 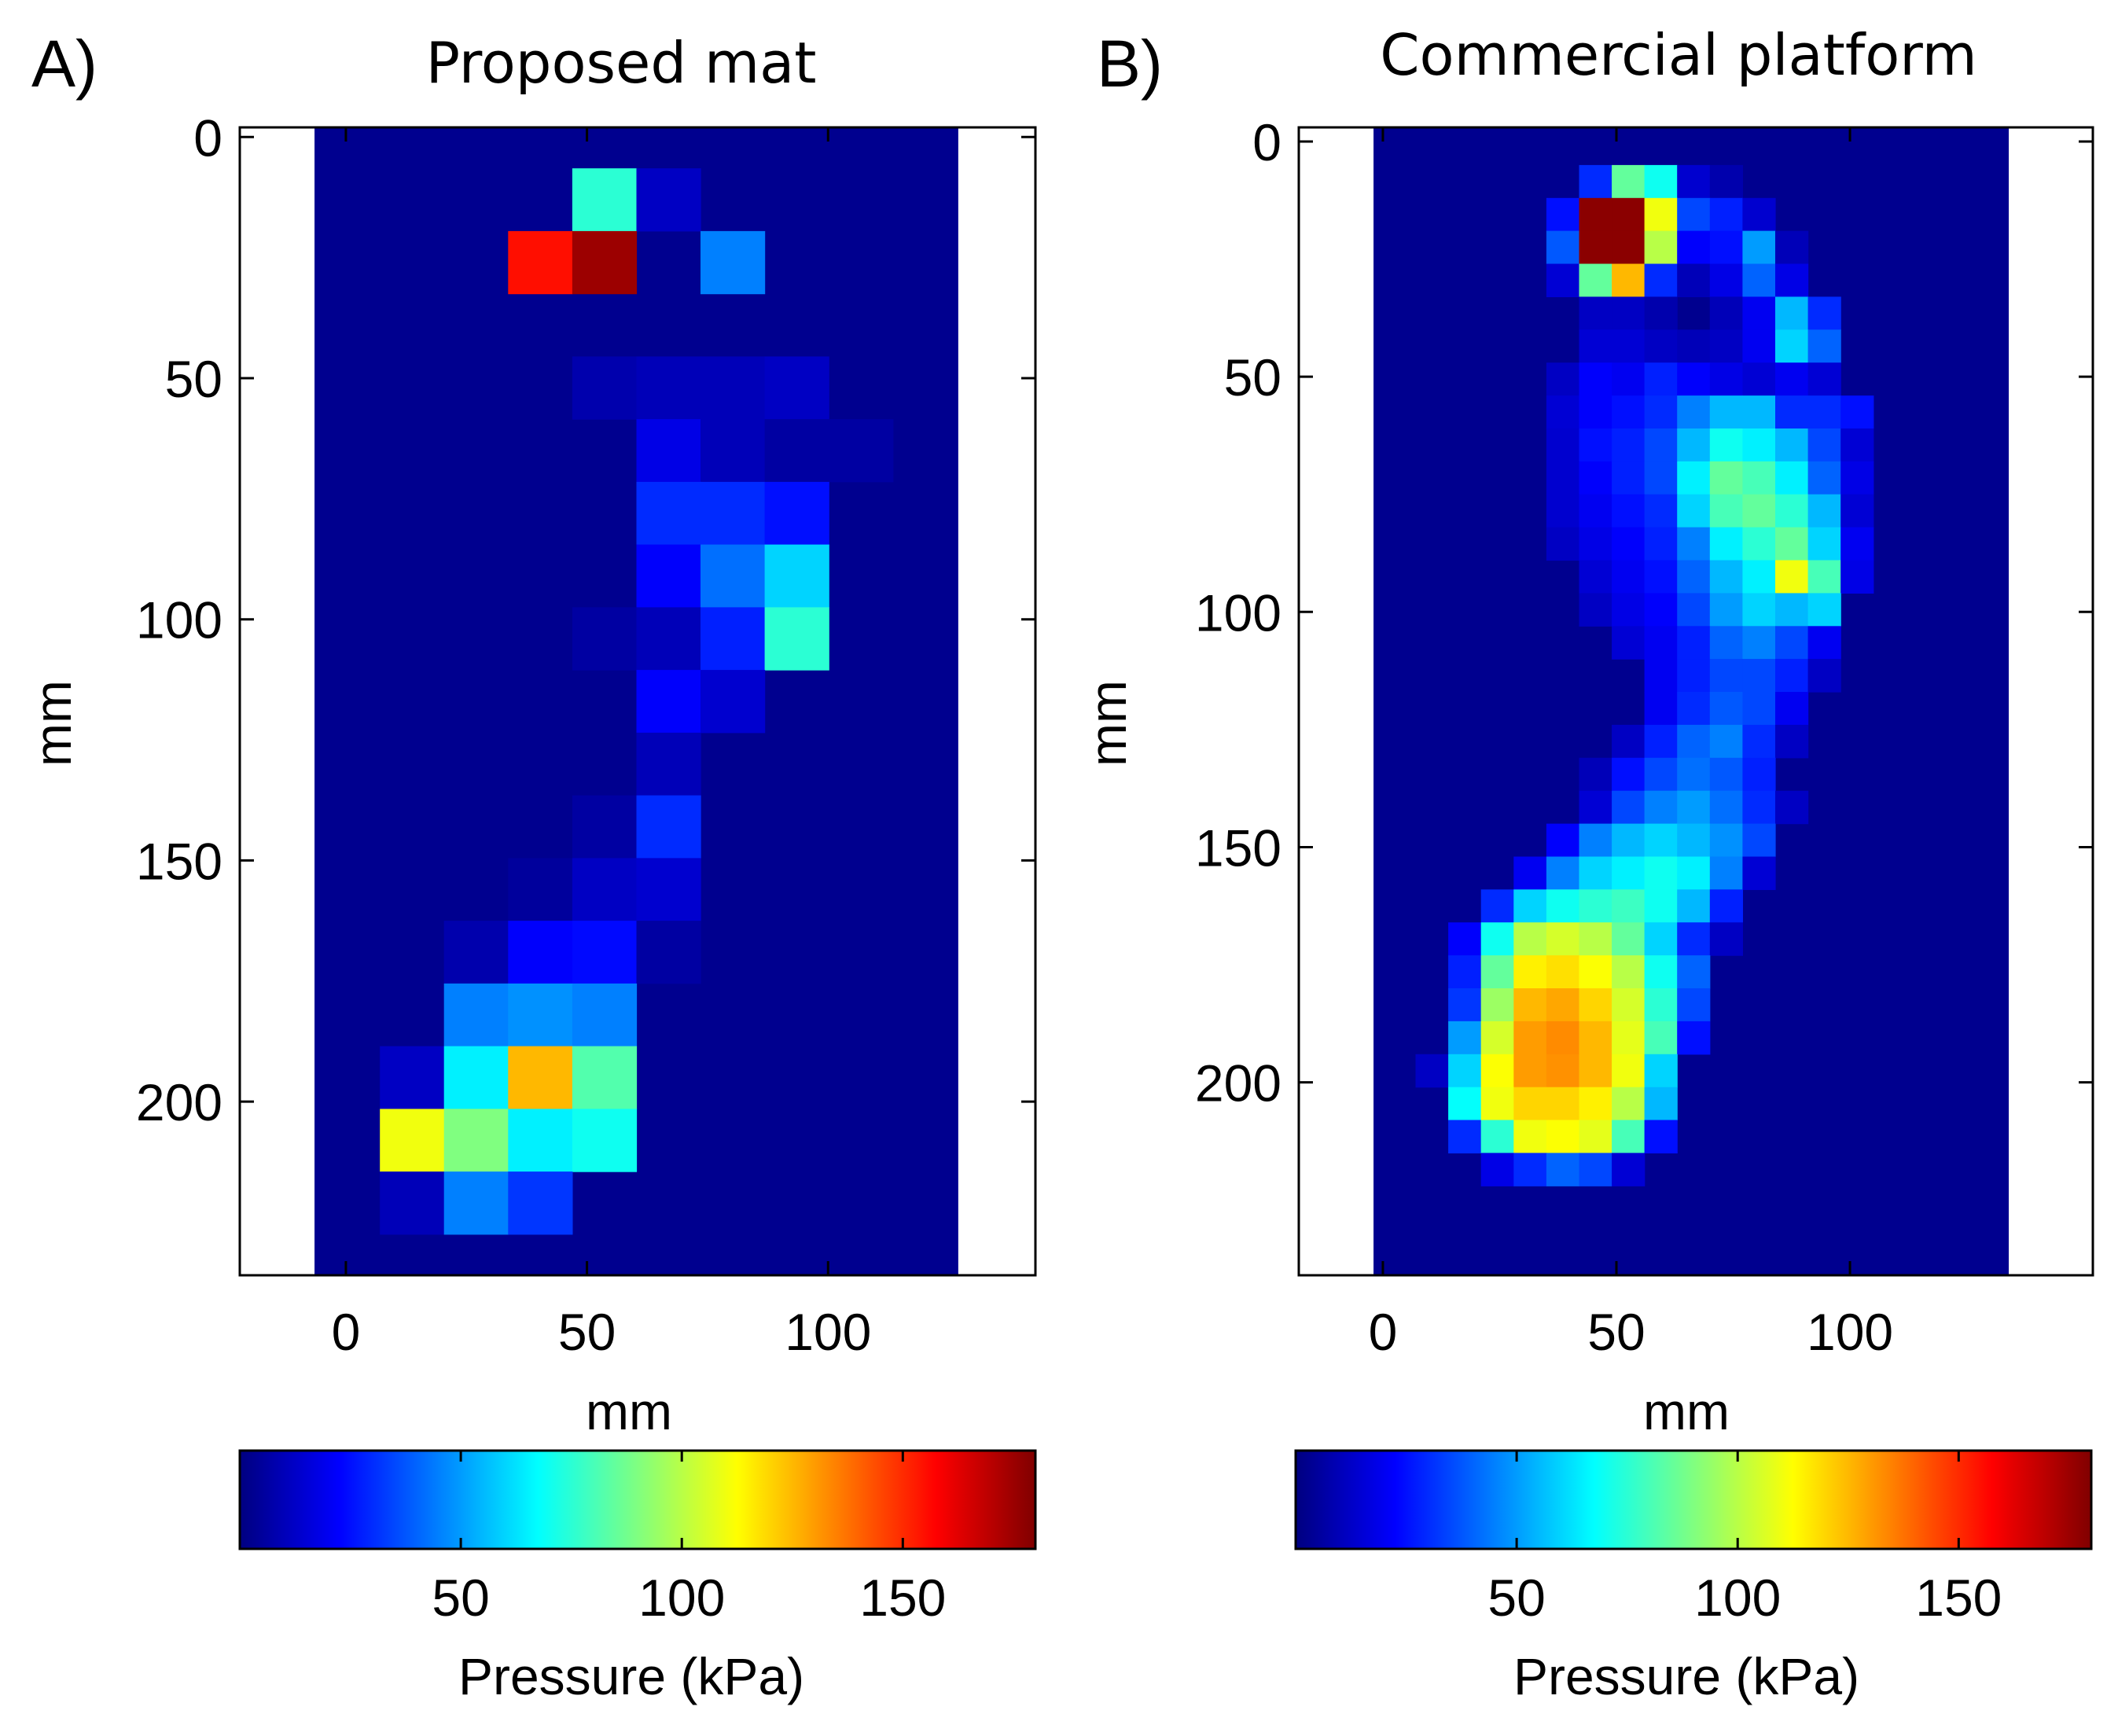 What do you see at coordinates (179, 620) in the screenshot?
I see `y-tick-label: 100` at bounding box center [179, 620].